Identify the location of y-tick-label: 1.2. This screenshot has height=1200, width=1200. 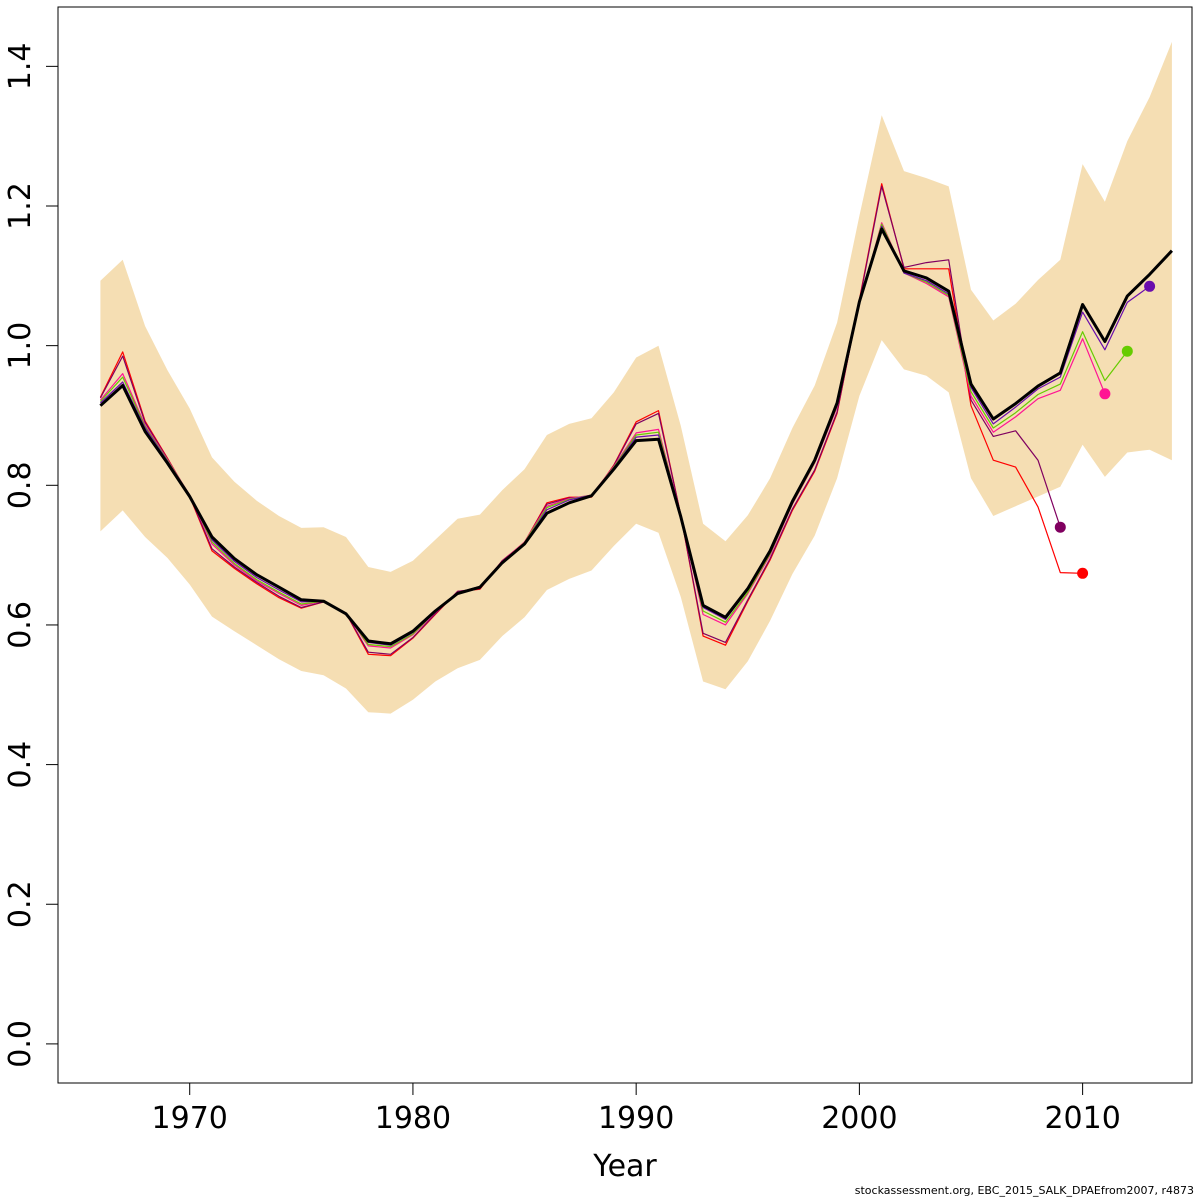
(20, 206).